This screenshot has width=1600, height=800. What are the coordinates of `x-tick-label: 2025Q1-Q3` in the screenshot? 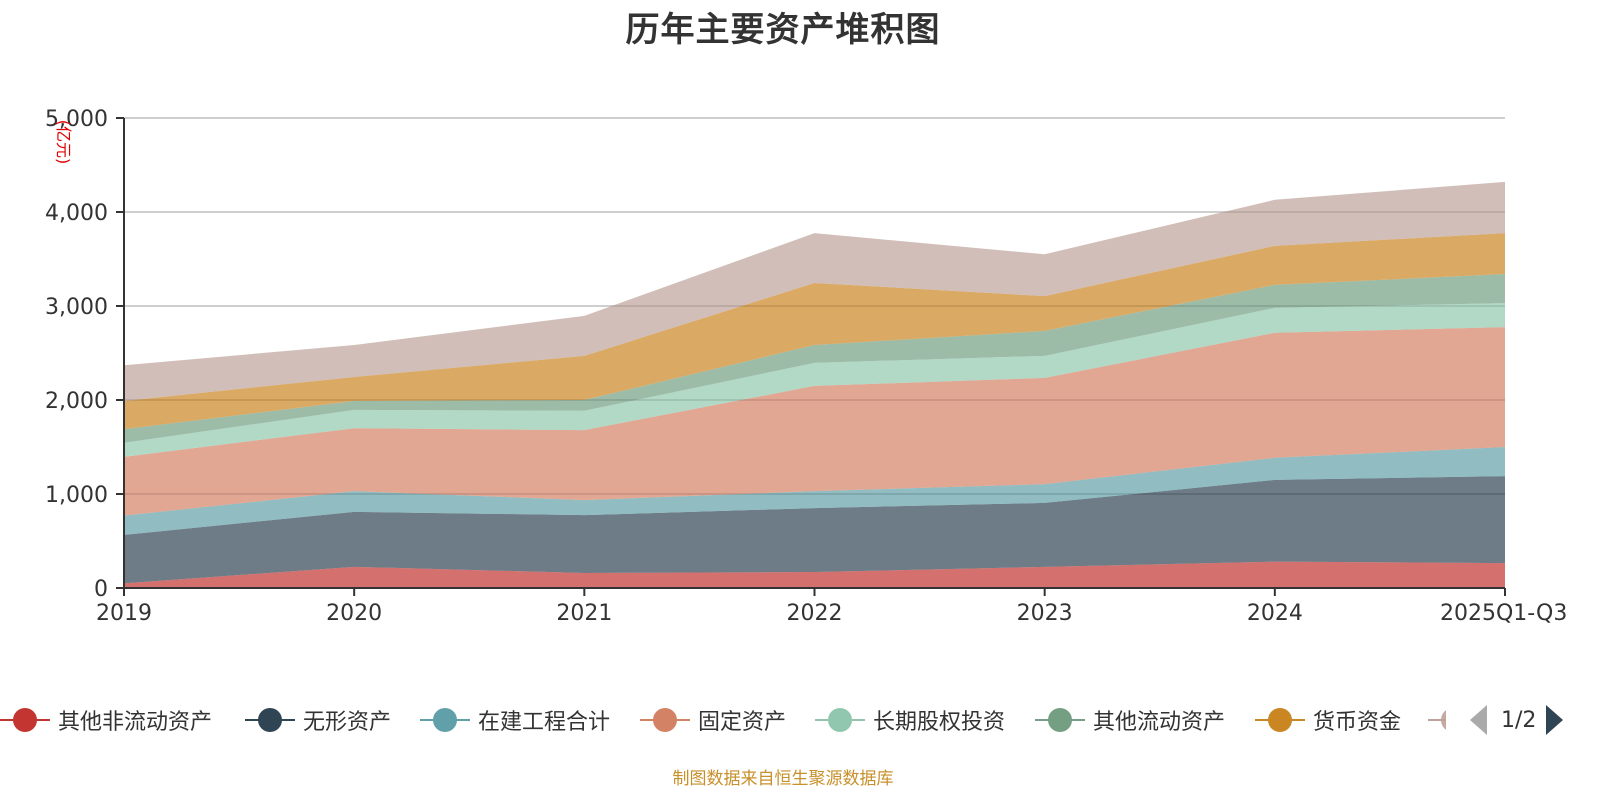 It's located at (1503, 613).